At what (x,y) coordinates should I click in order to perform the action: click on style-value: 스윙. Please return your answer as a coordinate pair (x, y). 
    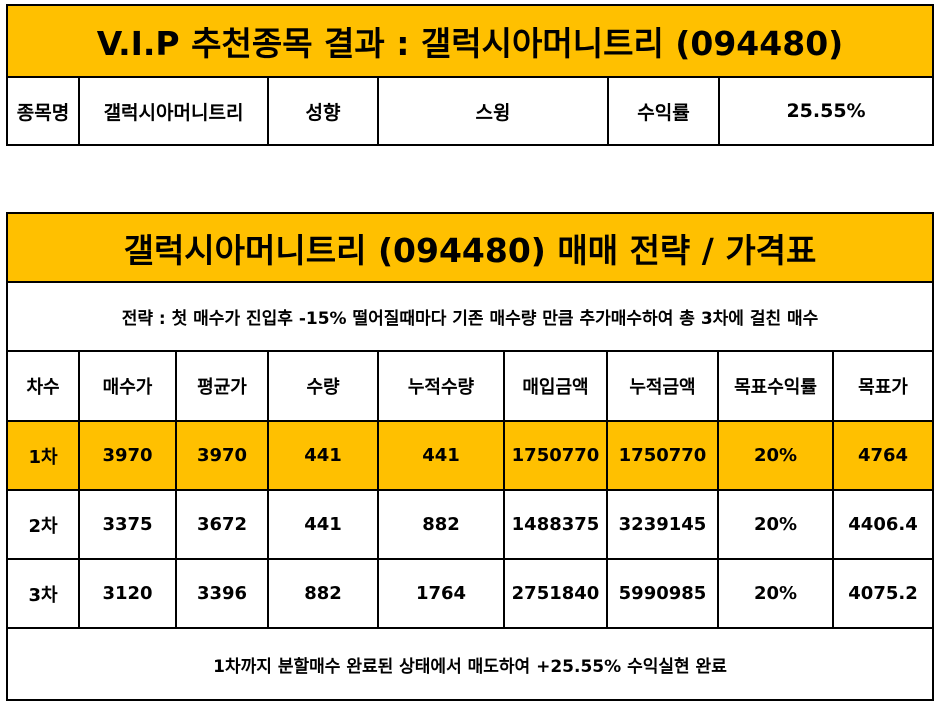
    Looking at the image, I should click on (493, 111).